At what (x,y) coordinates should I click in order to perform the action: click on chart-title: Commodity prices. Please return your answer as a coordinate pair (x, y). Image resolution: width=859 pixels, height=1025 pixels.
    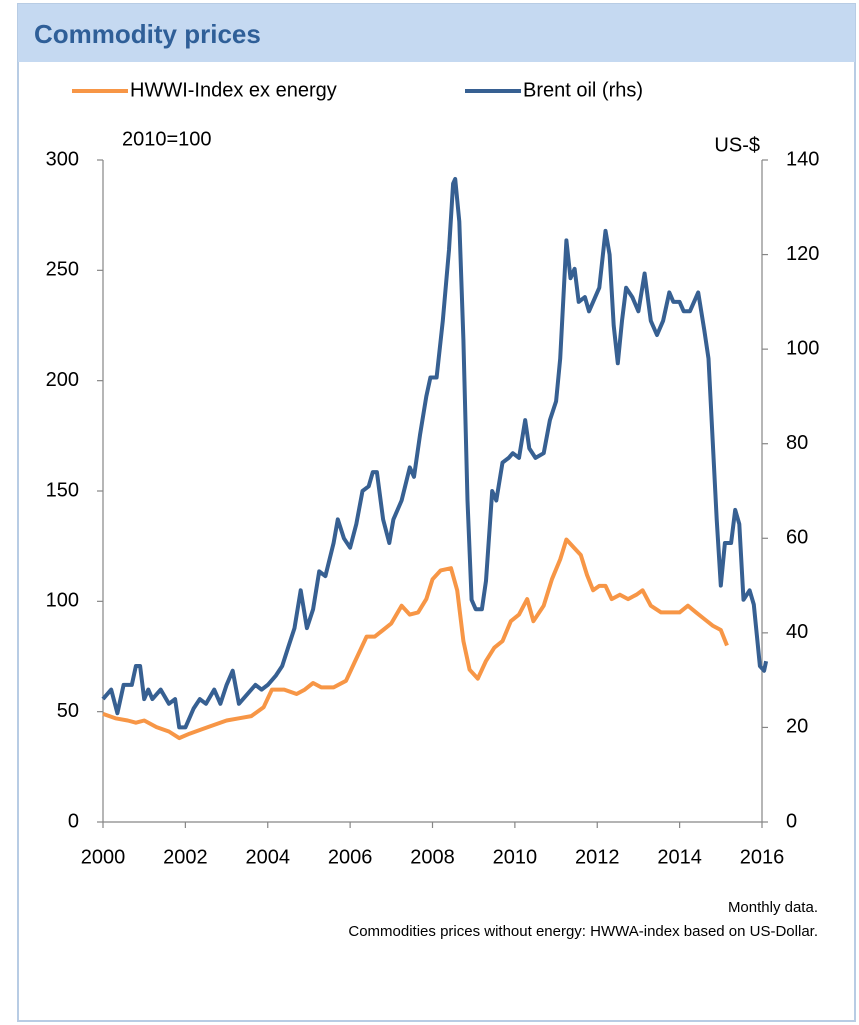
    Looking at the image, I should click on (147, 34).